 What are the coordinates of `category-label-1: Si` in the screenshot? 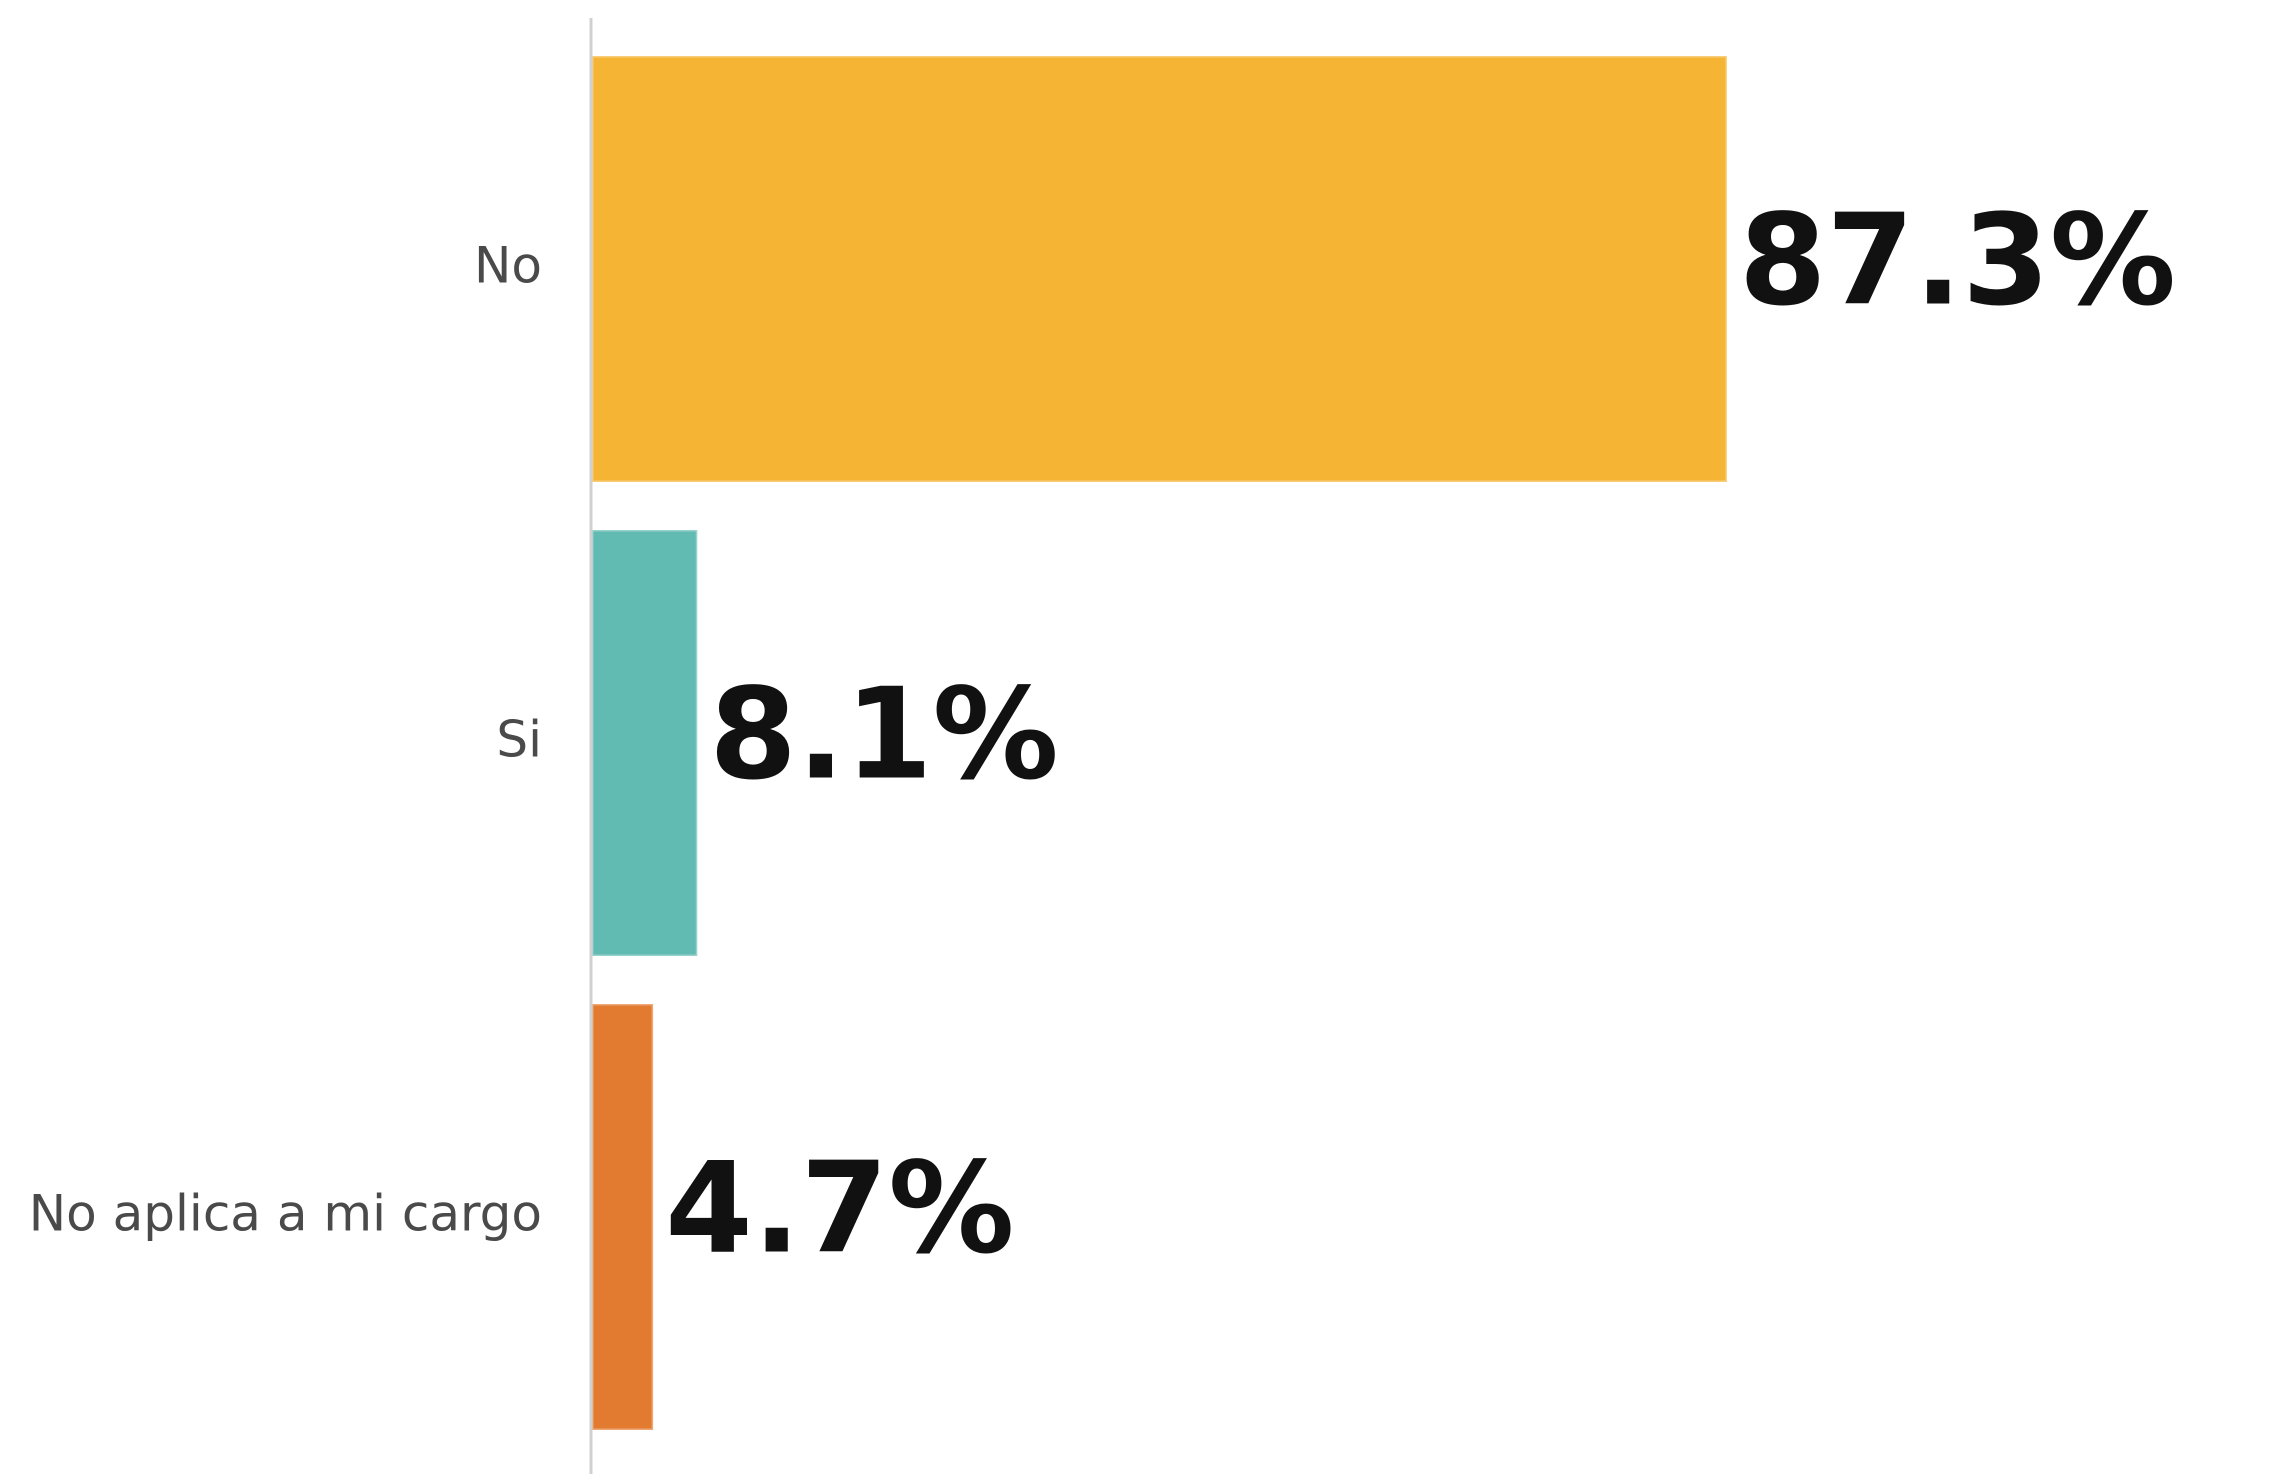 It's located at (519, 740).